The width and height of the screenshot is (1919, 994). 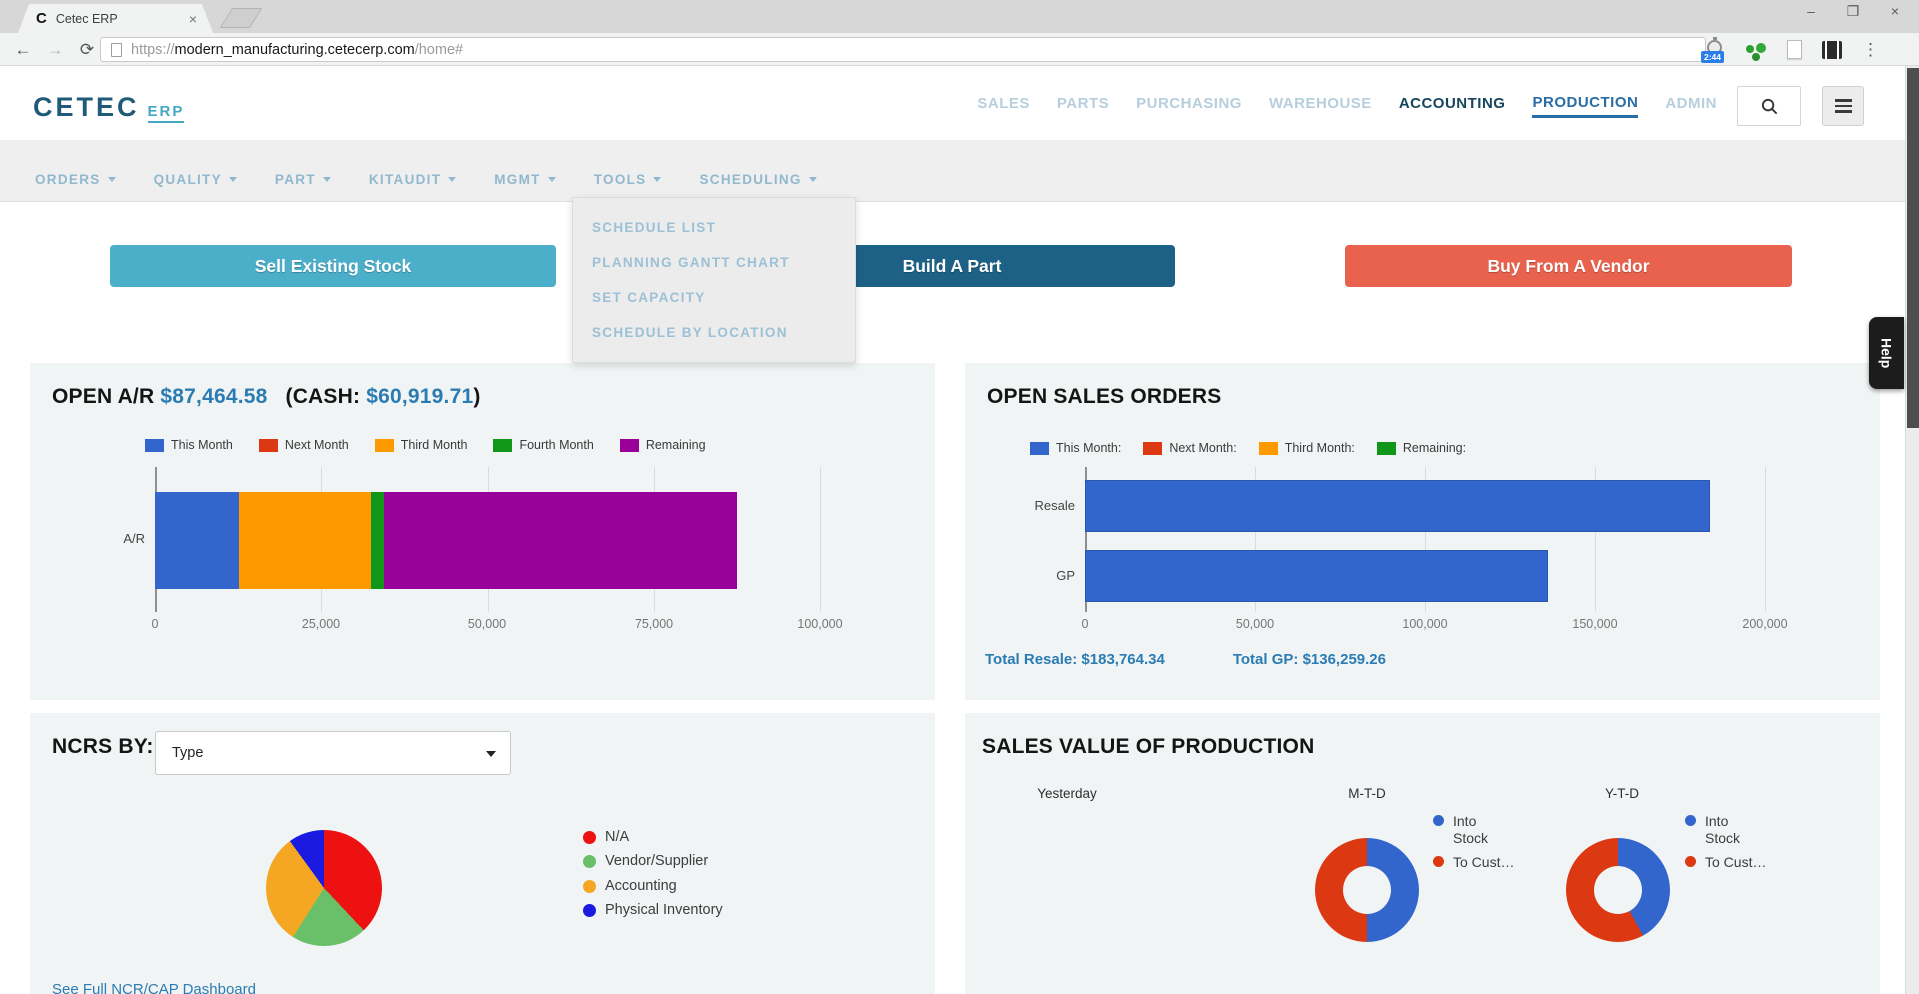 What do you see at coordinates (628, 179) in the screenshot?
I see `subnav-tools: TOOLS` at bounding box center [628, 179].